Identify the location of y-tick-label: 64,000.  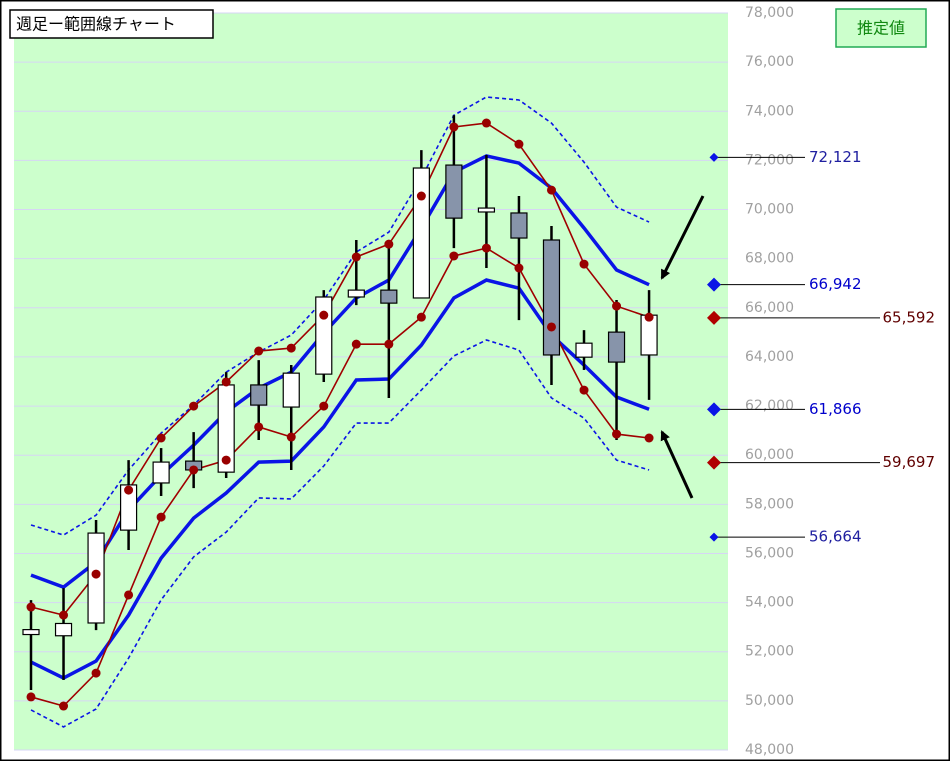
(769, 357).